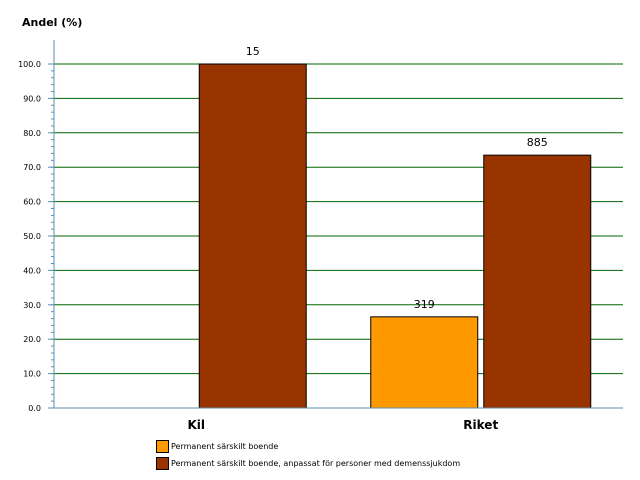 The height and width of the screenshot is (480, 640). What do you see at coordinates (342, 425) in the screenshot?
I see `category-labels: Kil Riket` at bounding box center [342, 425].